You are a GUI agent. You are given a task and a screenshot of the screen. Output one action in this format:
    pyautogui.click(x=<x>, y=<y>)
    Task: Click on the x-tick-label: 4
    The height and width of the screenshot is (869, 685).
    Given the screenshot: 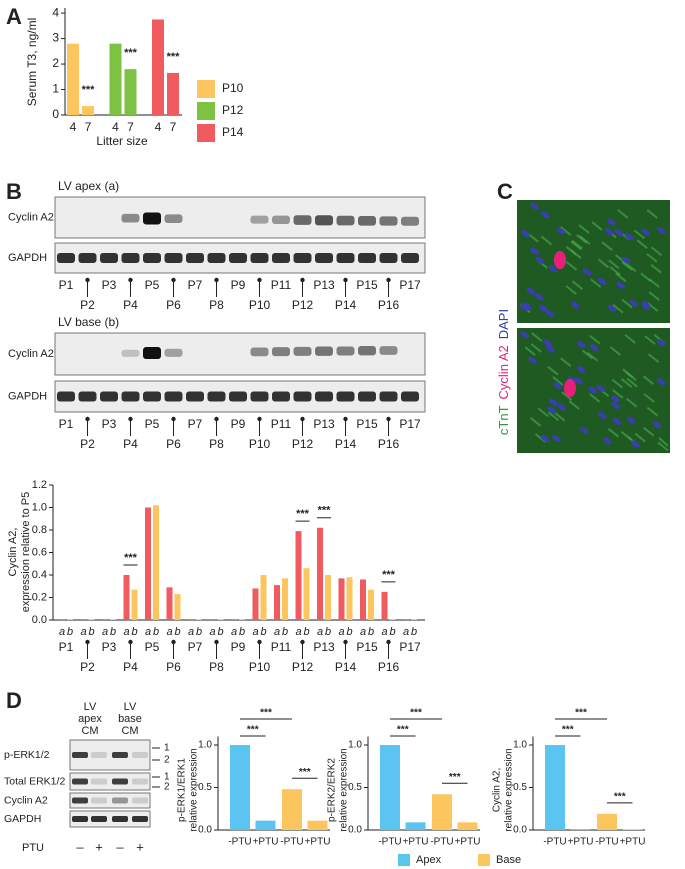 What is the action you would take?
    pyautogui.click(x=158, y=127)
    